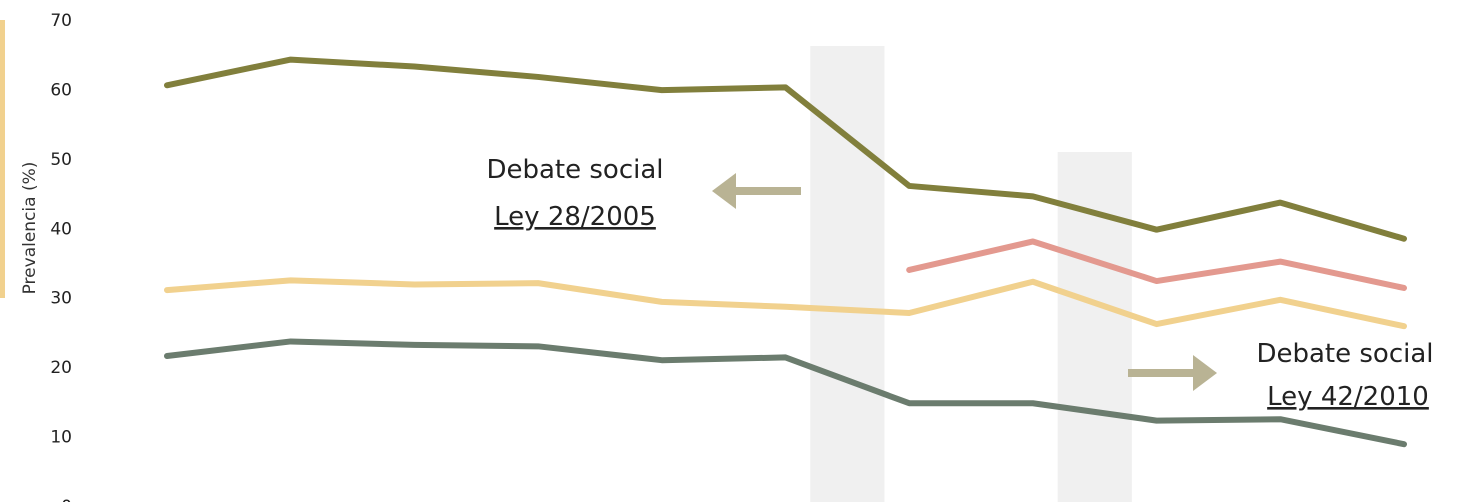 The image size is (1459, 502). What do you see at coordinates (30, 228) in the screenshot?
I see `y-axis-label: Prevalencia (%)` at bounding box center [30, 228].